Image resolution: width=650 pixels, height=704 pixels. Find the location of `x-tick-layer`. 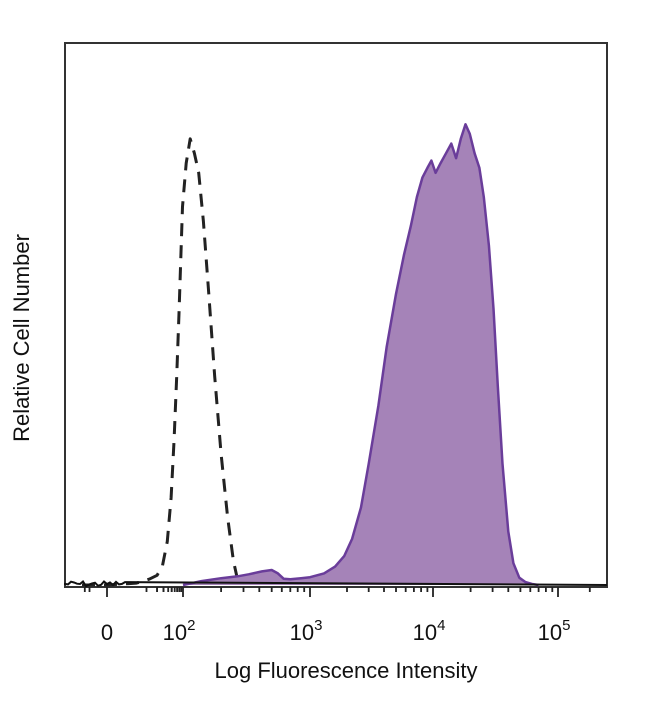

x-tick-layer is located at coordinates (337, 592).